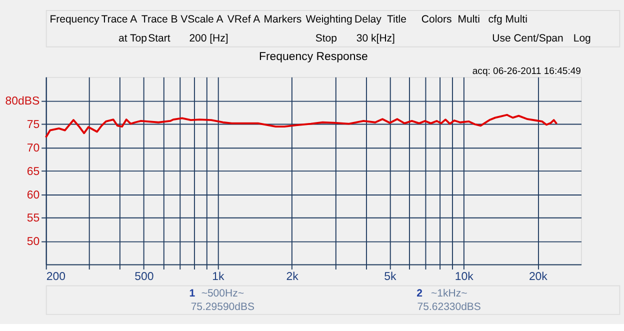 The height and width of the screenshot is (331, 624). I want to click on x-tick-label: 2k, so click(292, 277).